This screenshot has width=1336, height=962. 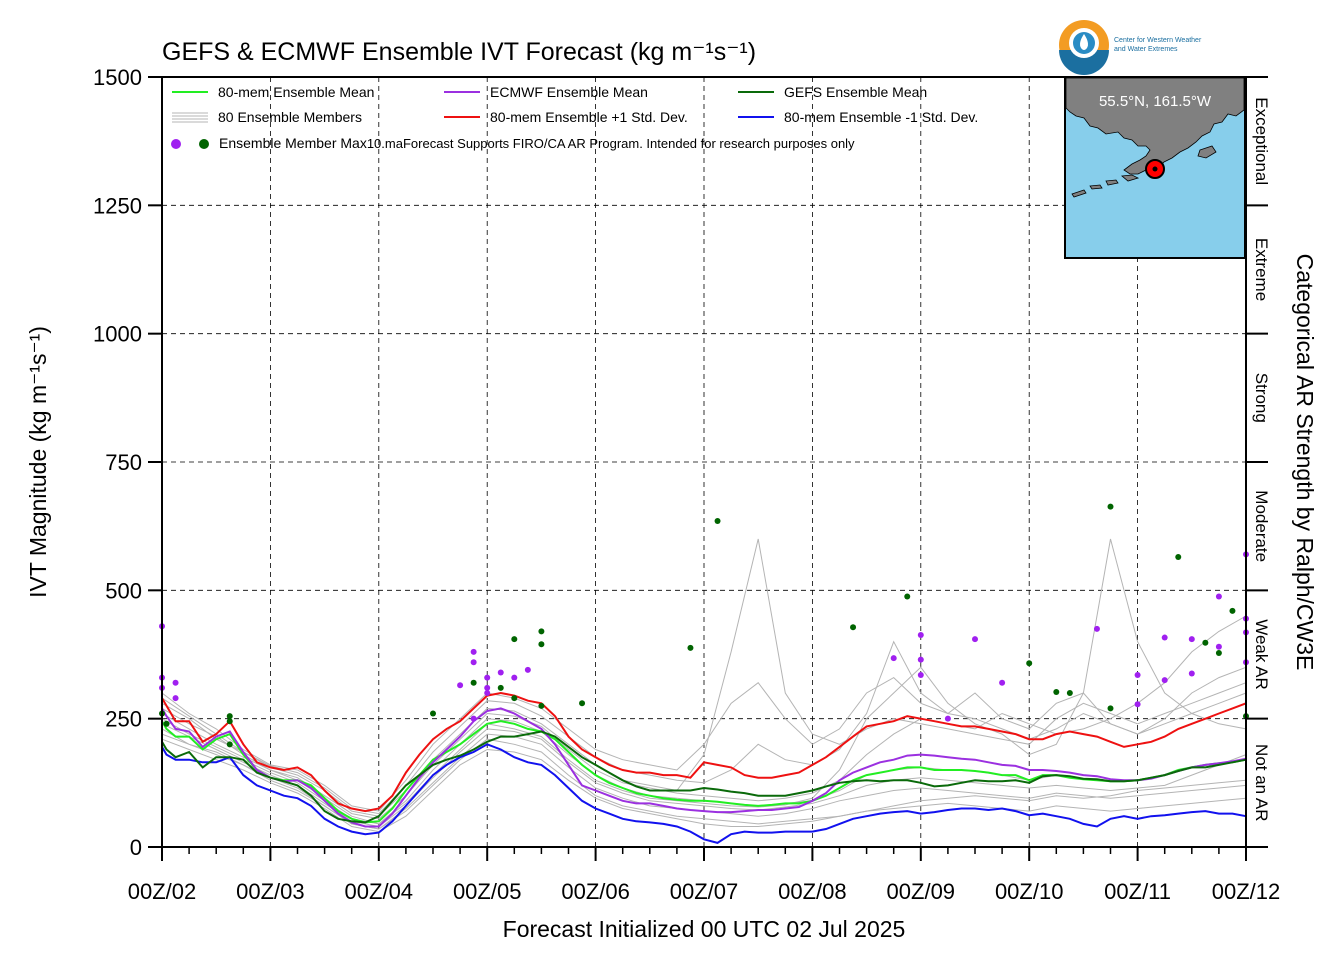 What do you see at coordinates (595, 891) in the screenshot?
I see `x-tick-label: 00Z/06` at bounding box center [595, 891].